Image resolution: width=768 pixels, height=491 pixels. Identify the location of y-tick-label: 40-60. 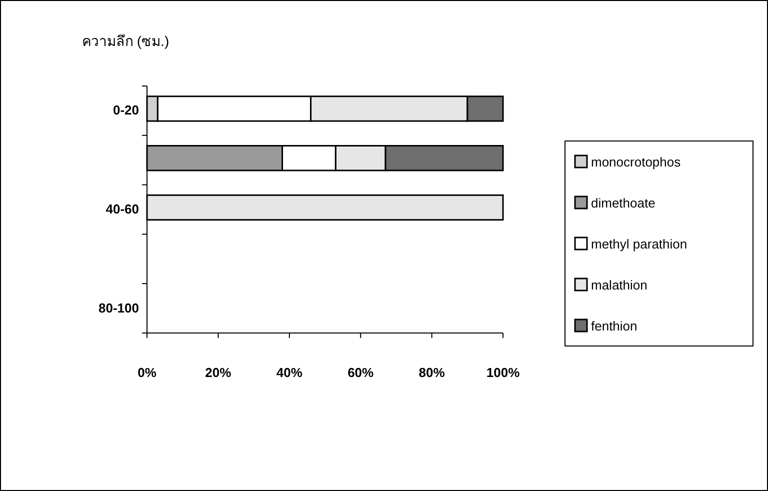
(122, 209).